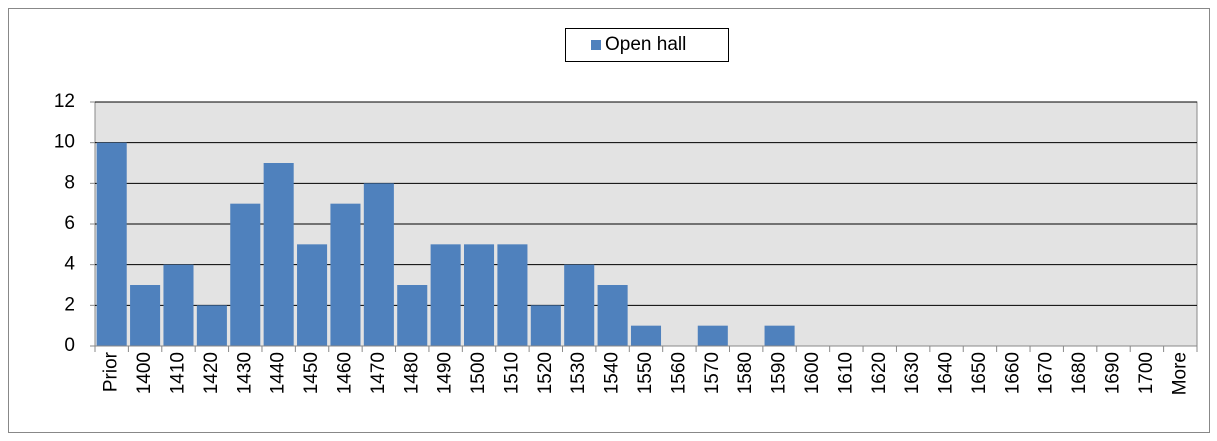 This screenshot has width=1217, height=441. Describe the element at coordinates (69, 264) in the screenshot. I see `y-tick-label: 4` at that location.